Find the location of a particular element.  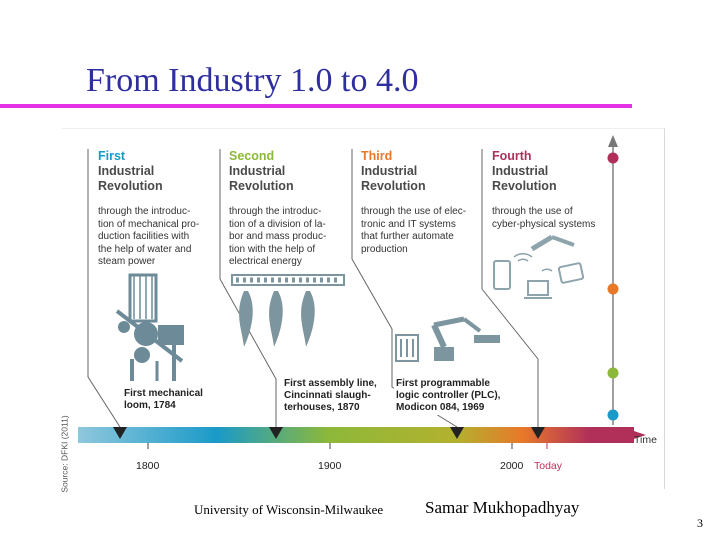

plc-robot-illustration is located at coordinates (447, 339).